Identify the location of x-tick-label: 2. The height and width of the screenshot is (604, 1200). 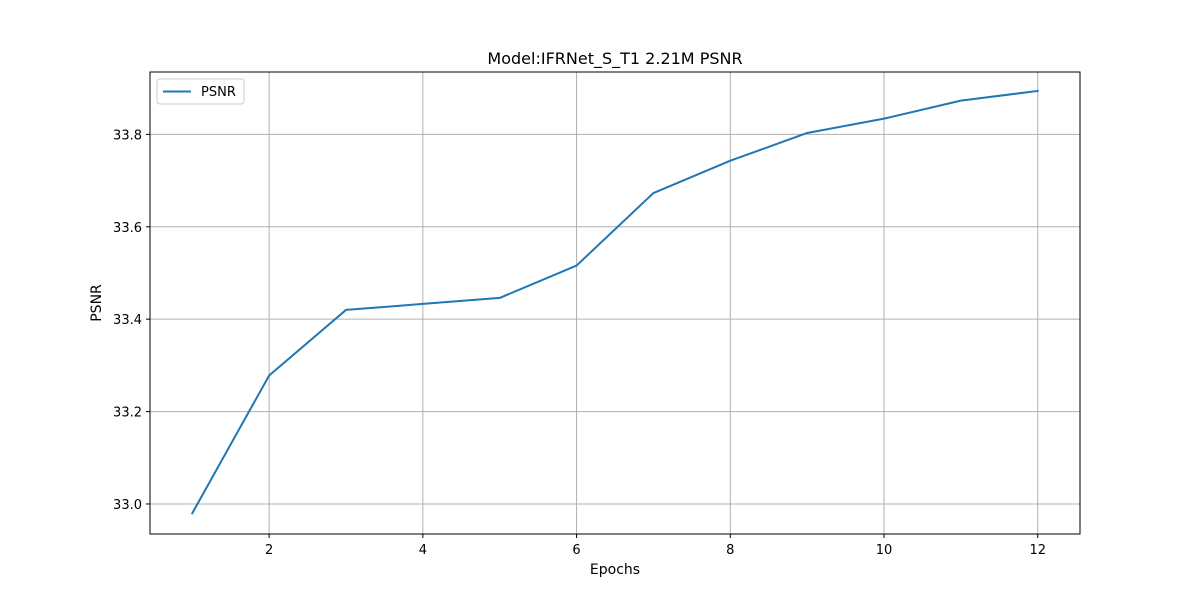
(269, 550).